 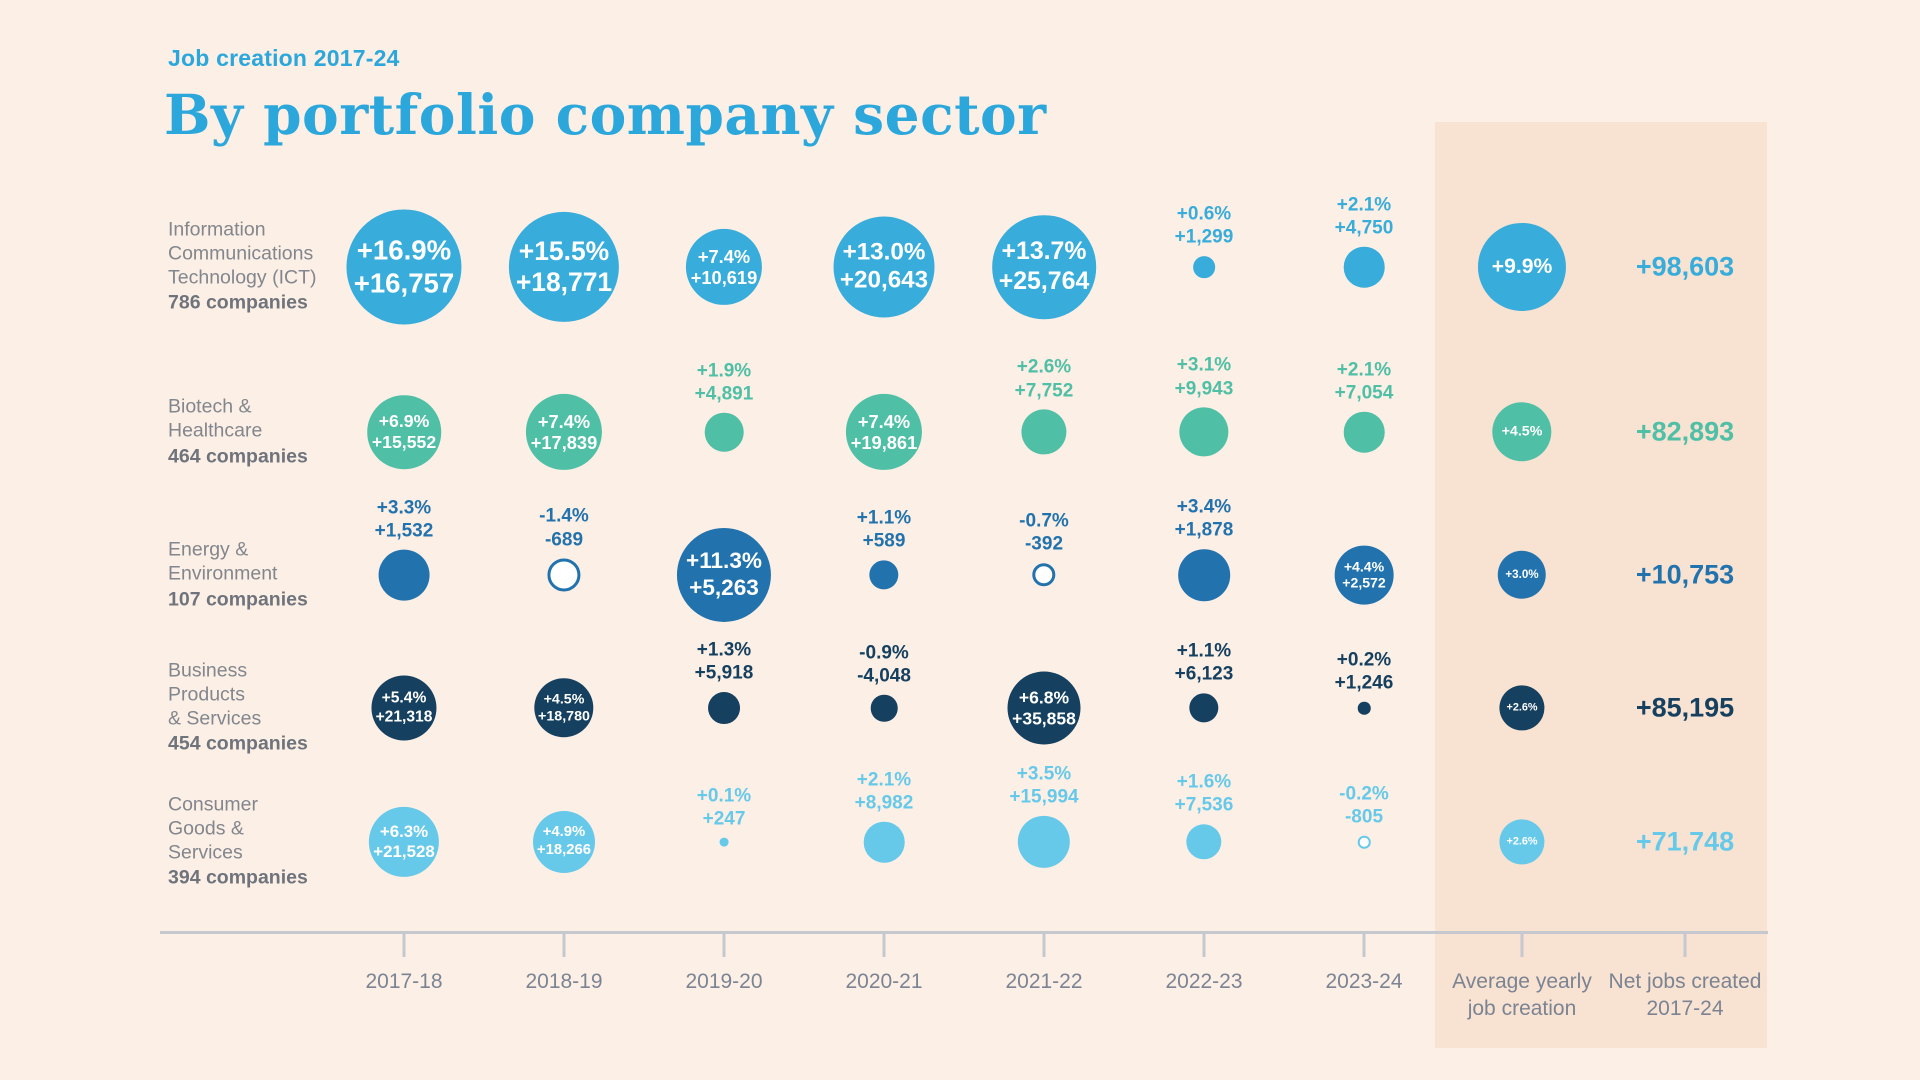 I want to click on bubble-2021-22: +6.8% +35,858, so click(x=1044, y=708).